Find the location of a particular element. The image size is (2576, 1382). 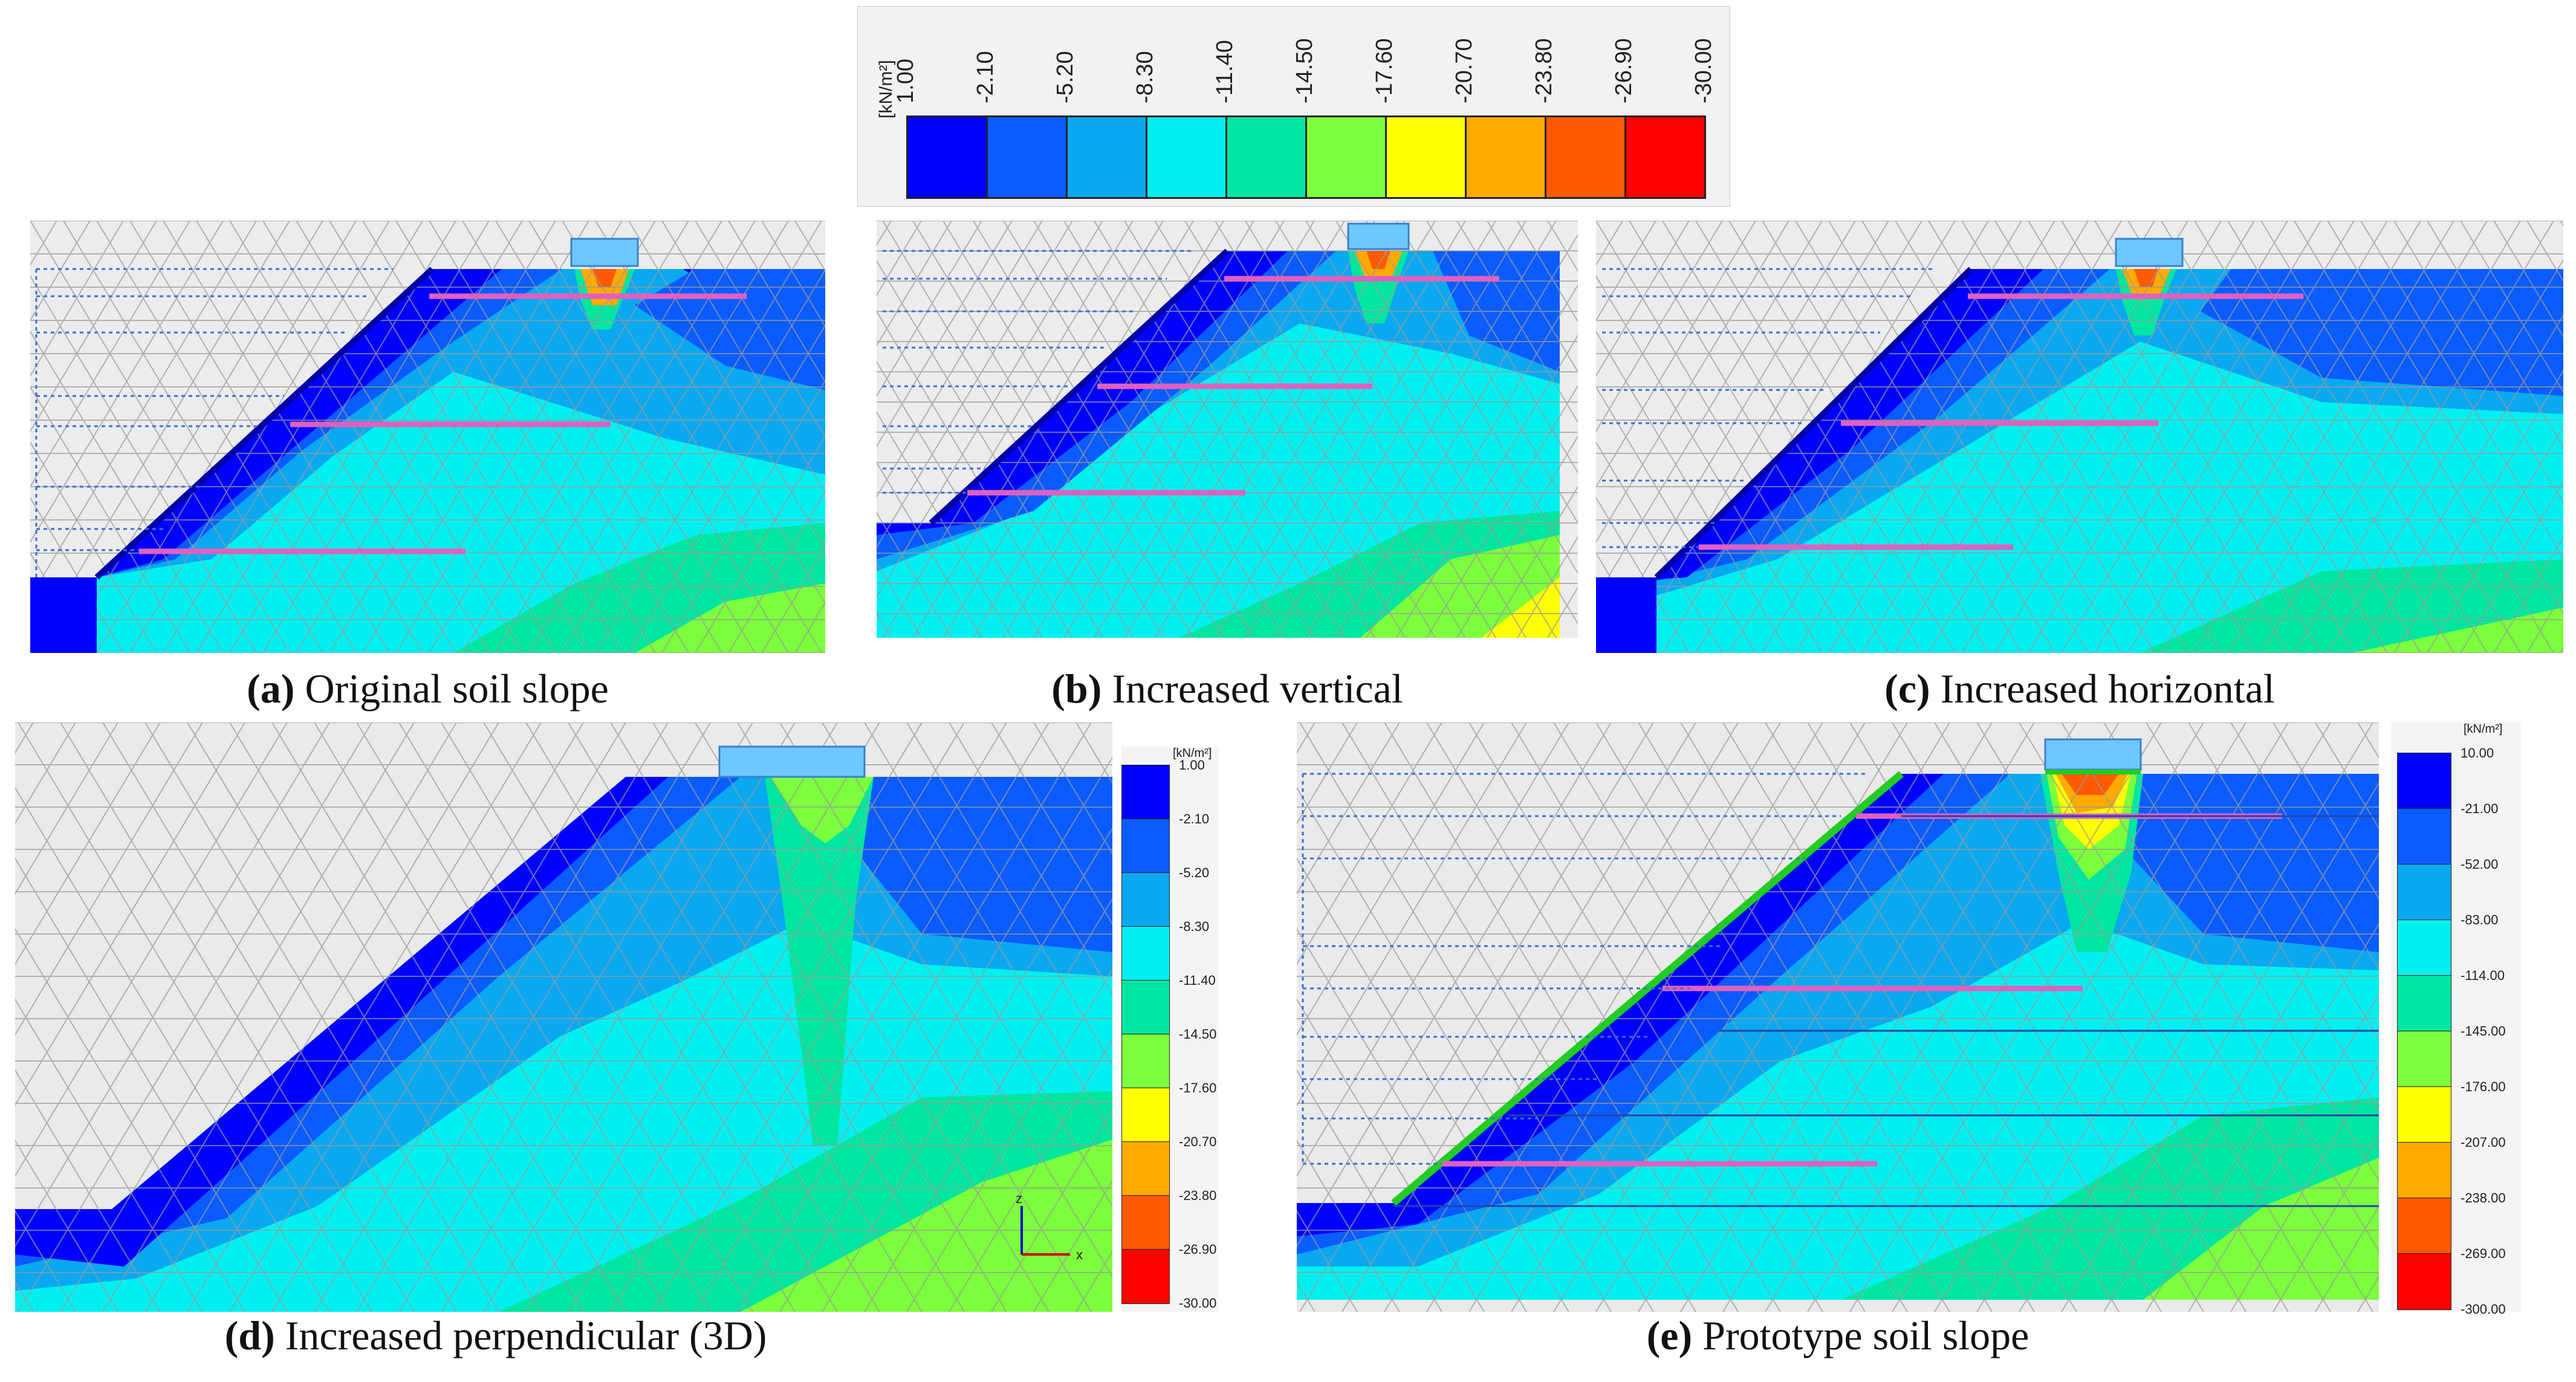

axis-x-label: x is located at coordinates (1079, 1254).